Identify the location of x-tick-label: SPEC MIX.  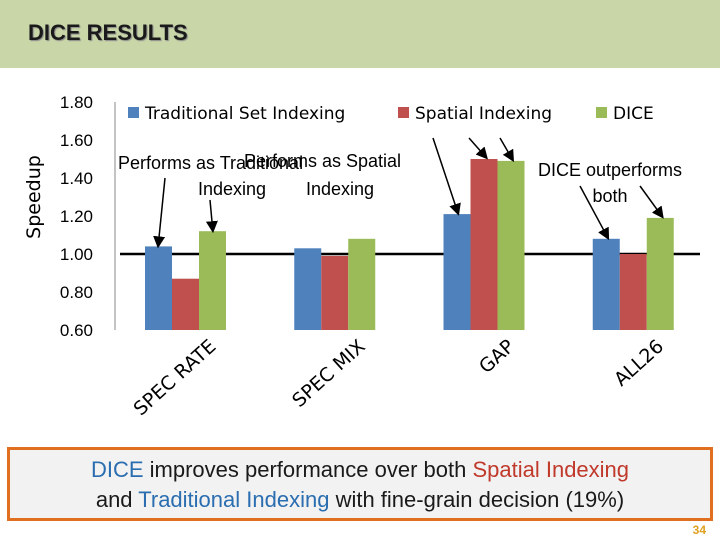
(328, 373).